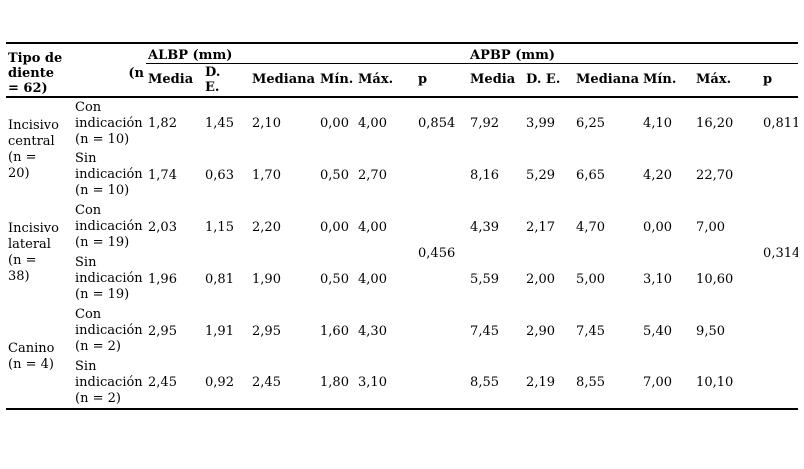  What do you see at coordinates (540, 331) in the screenshot?
I see `value-cell-apbp-de: 2,90` at bounding box center [540, 331].